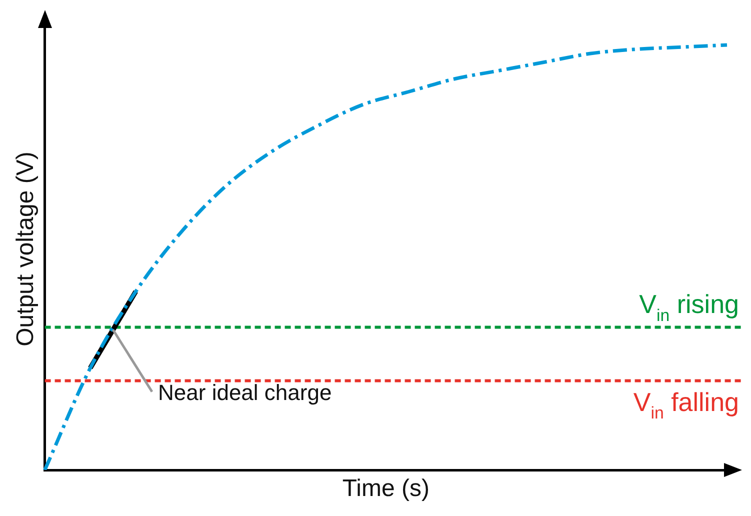 The width and height of the screenshot is (751, 516). Describe the element at coordinates (386, 488) in the screenshot. I see `x-axis-title: Time (s)` at that location.